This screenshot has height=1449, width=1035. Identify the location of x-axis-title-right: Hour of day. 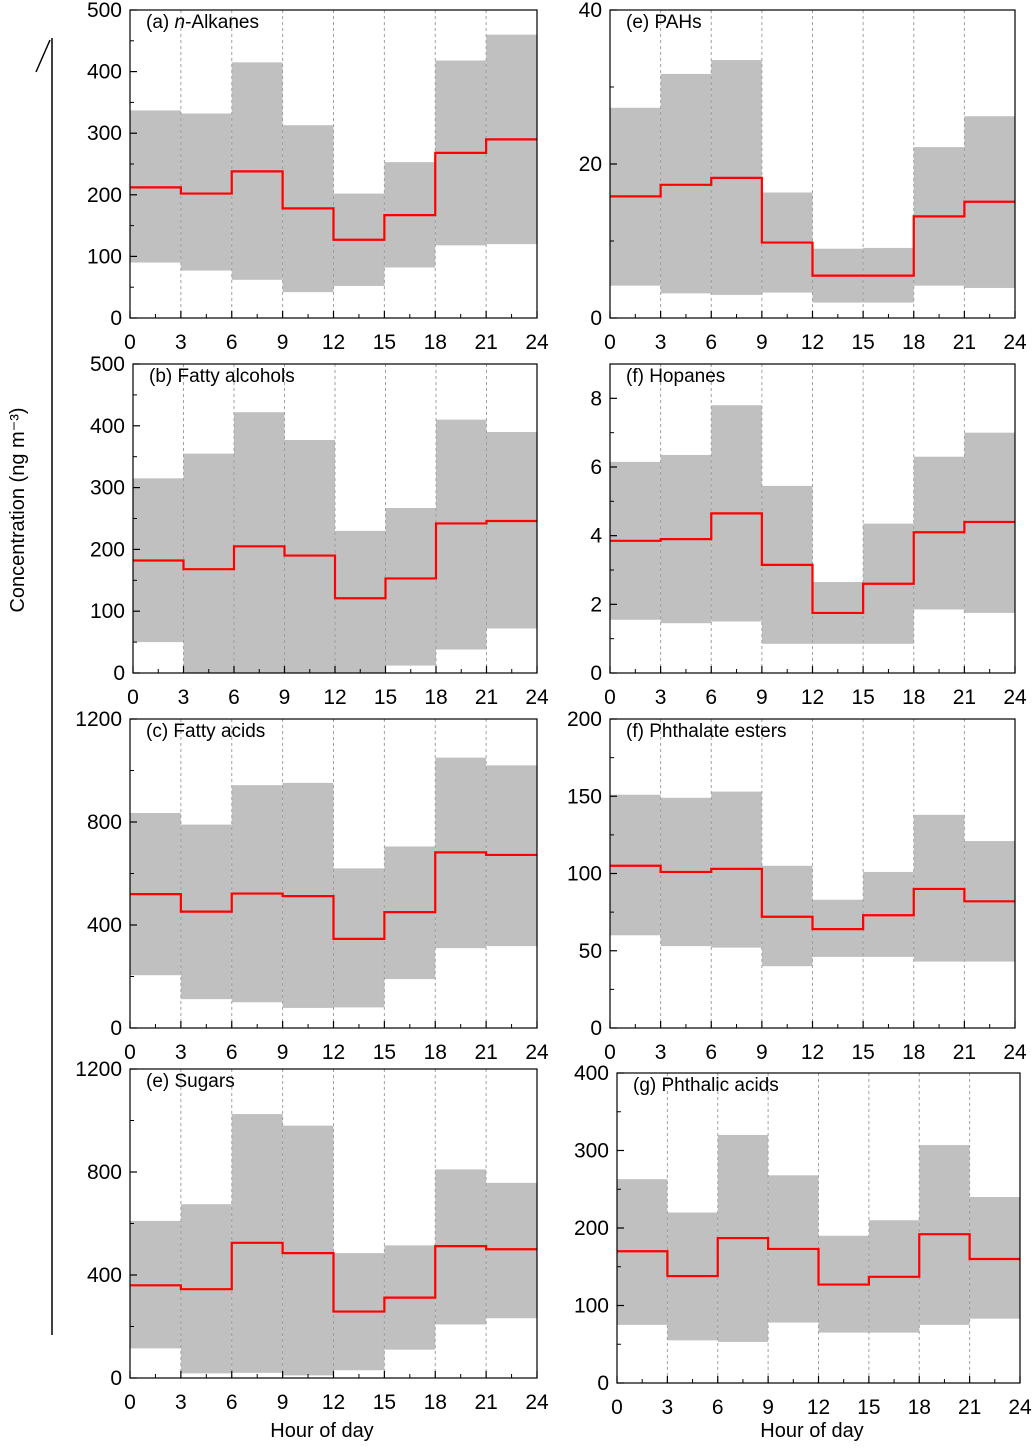
(811, 1431).